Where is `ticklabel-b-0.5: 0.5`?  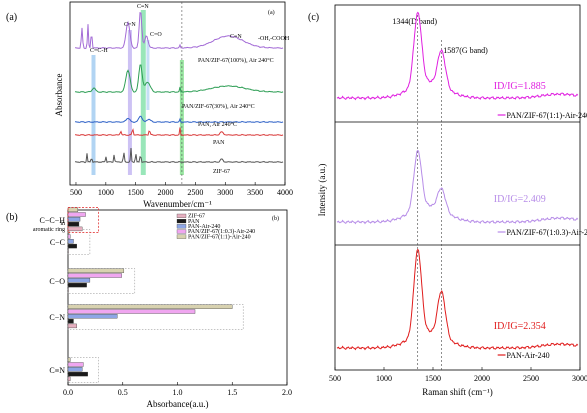
ticklabel-b-0.5: 0.5 is located at coordinates (123, 392).